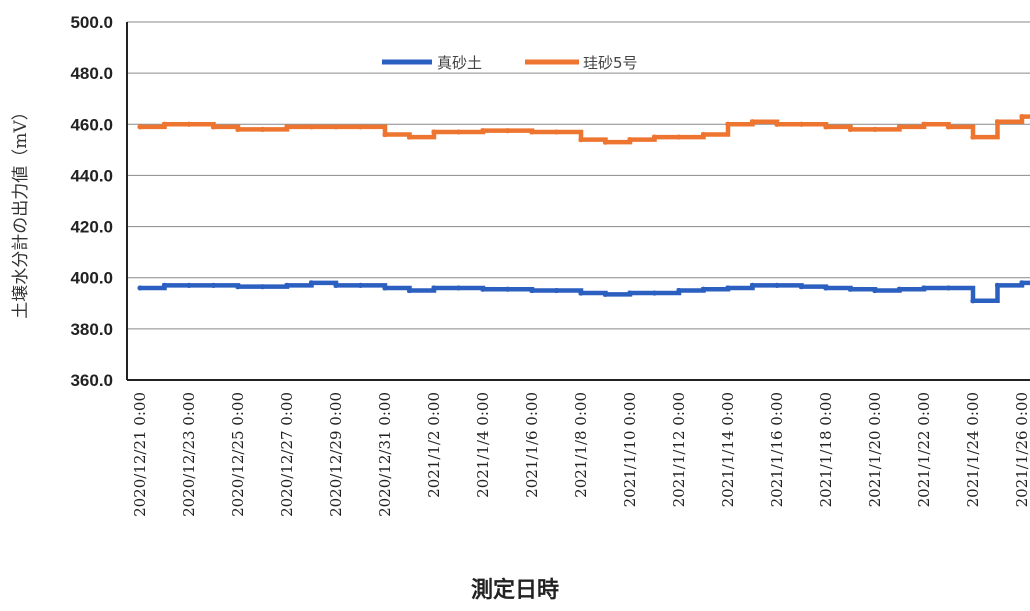  Describe the element at coordinates (91, 73) in the screenshot. I see `y-tick-label: 480.0` at that location.